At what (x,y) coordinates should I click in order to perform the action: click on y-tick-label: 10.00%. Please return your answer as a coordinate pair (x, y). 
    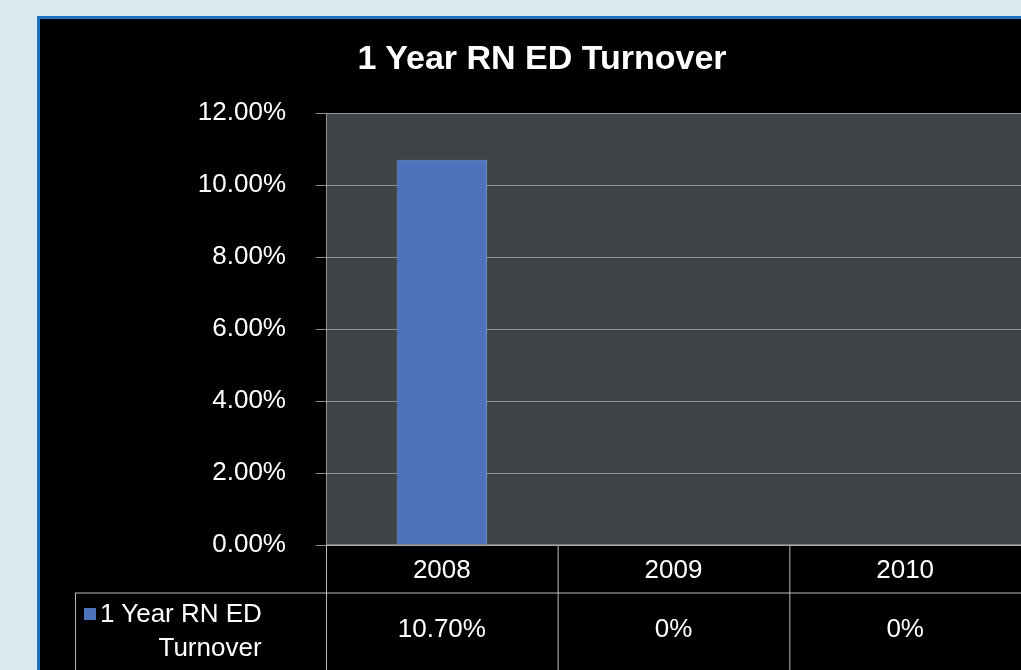
    Looking at the image, I should click on (241, 183).